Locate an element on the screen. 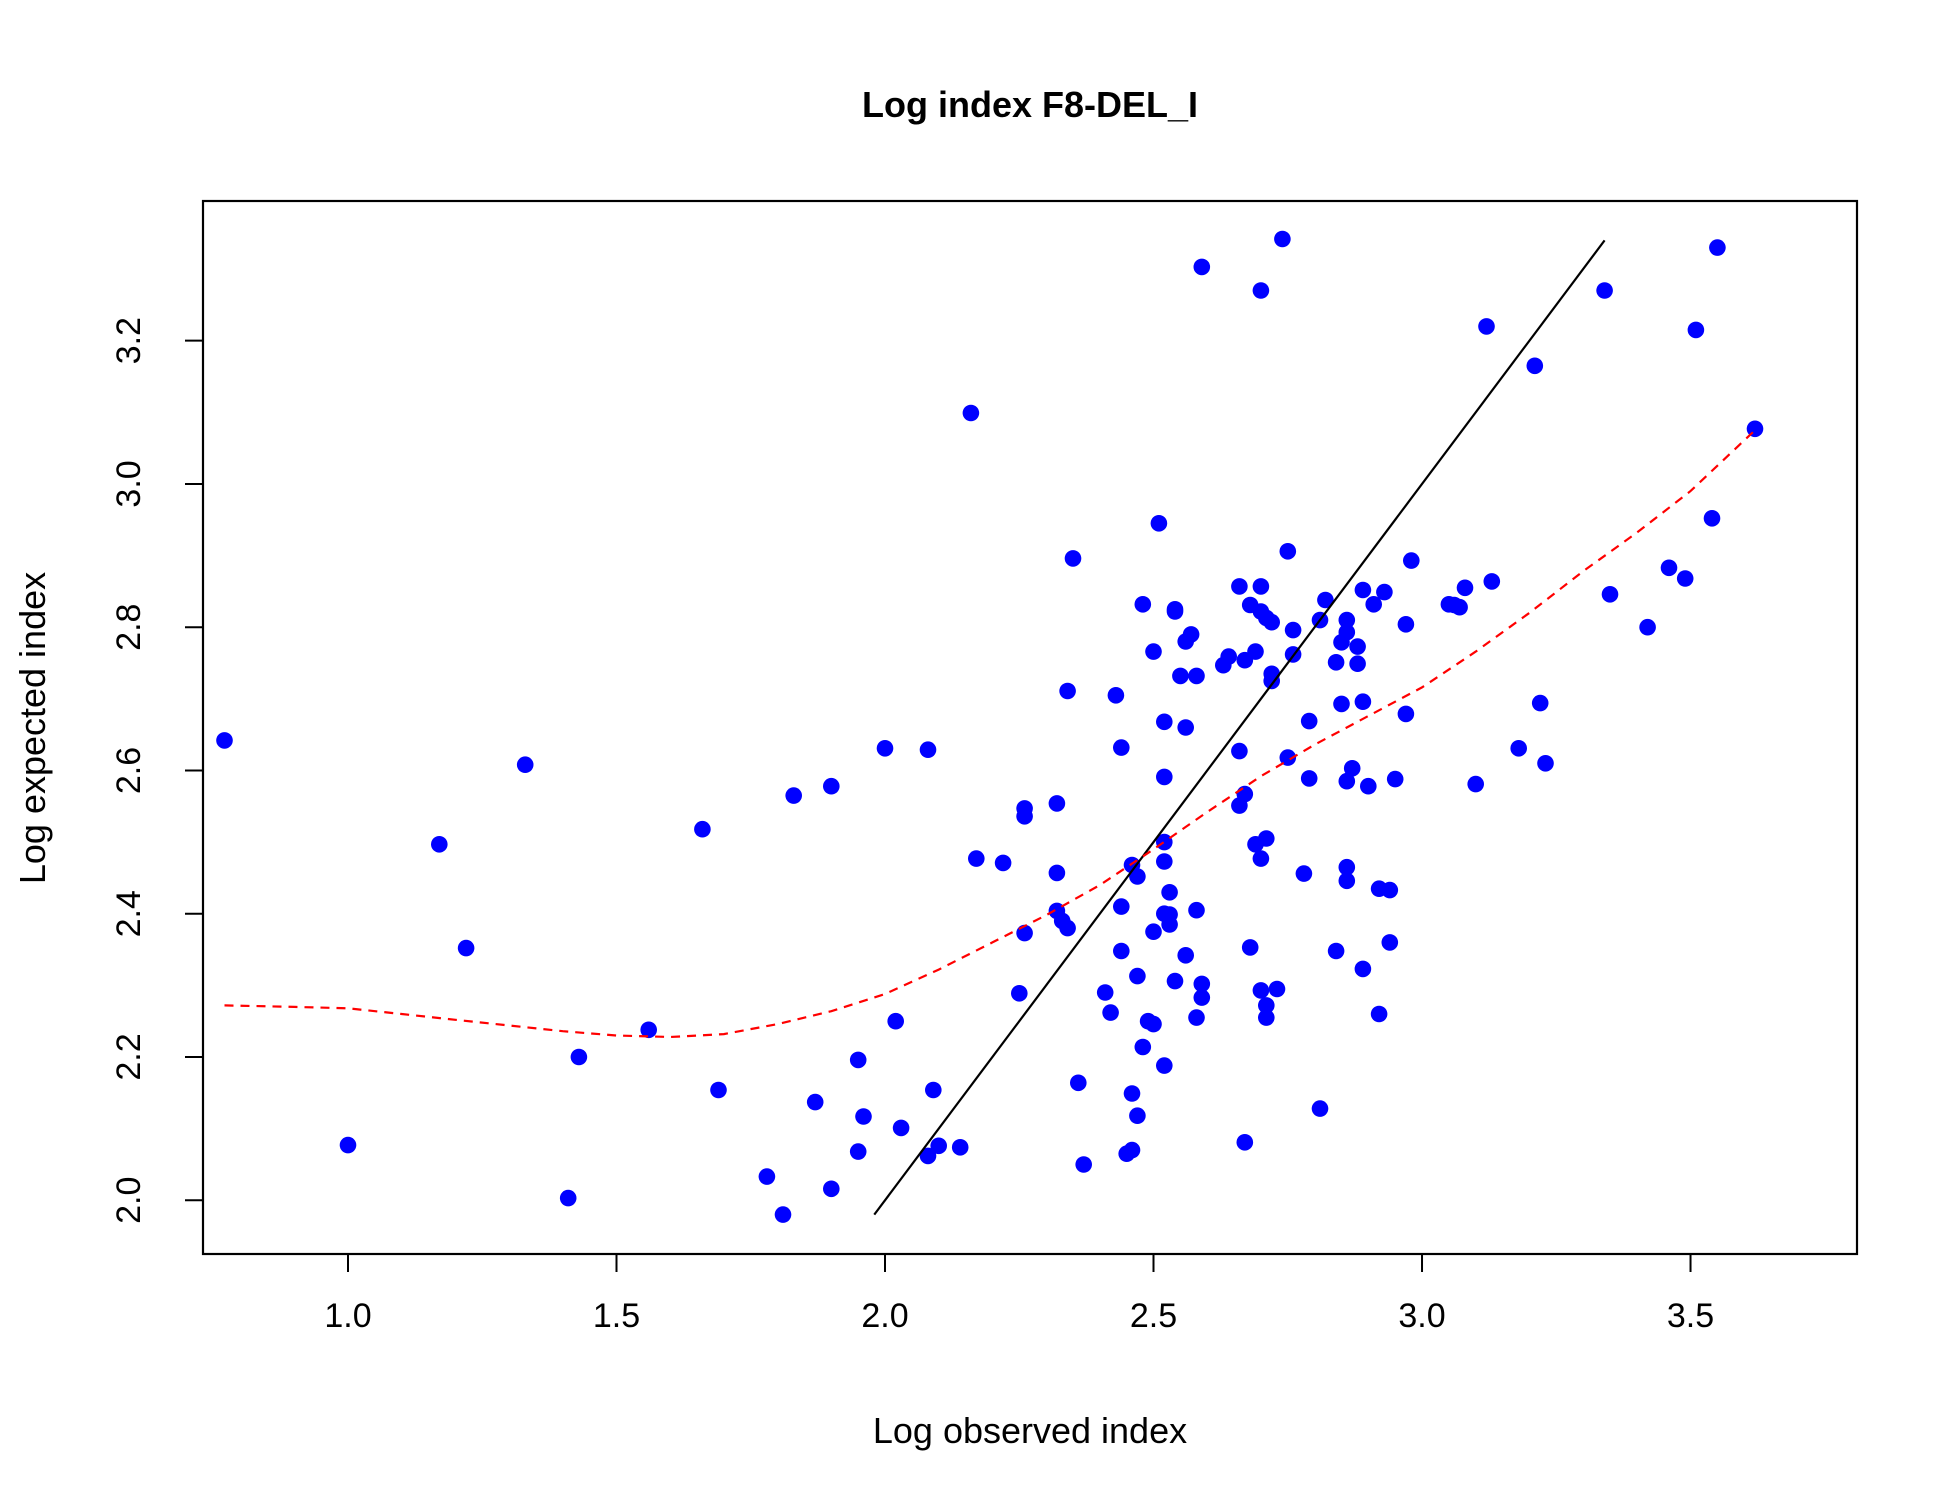 Image resolution: width=1950 pixels, height=1500 pixels. y-tick-label: 2.2 is located at coordinates (129, 1056).